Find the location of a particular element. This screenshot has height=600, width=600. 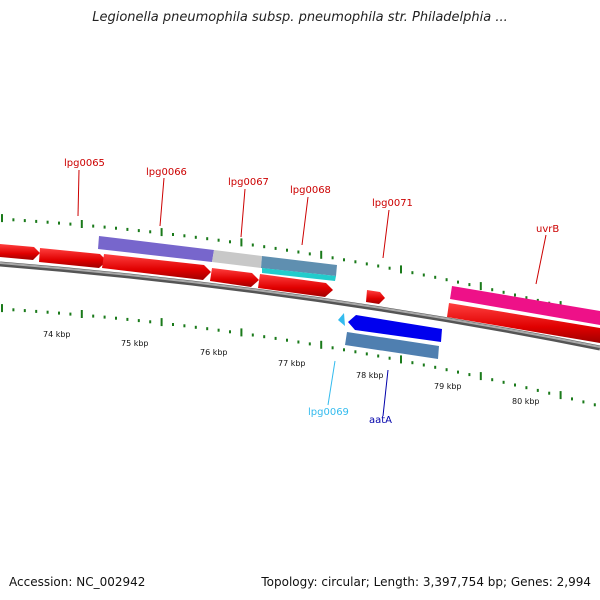

label-lpg0065: lpg0065 is located at coordinates (84, 163).